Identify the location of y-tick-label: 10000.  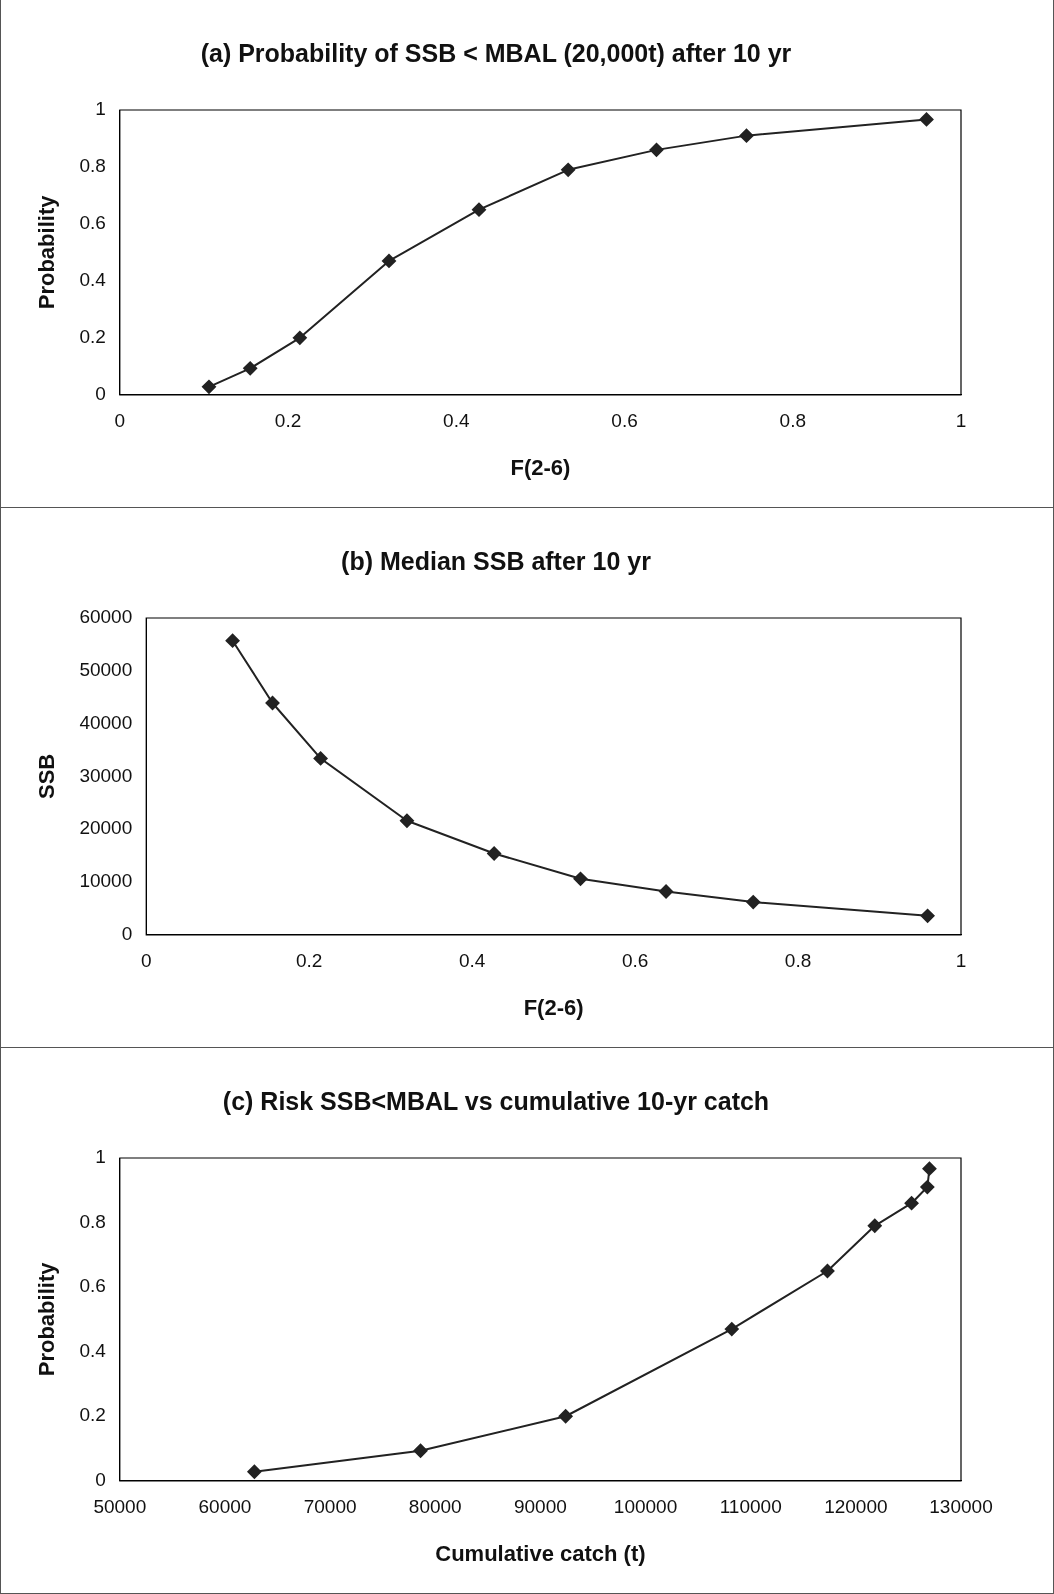
(106, 881).